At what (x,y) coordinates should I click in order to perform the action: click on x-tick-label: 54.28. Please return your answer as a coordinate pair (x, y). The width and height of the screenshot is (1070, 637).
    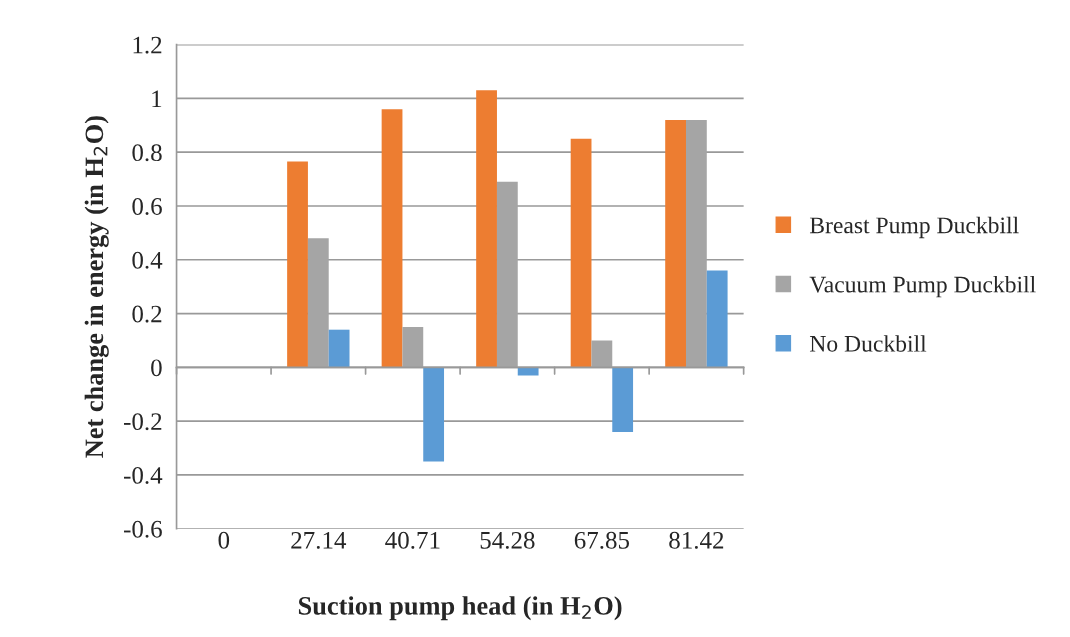
    Looking at the image, I should click on (507, 540).